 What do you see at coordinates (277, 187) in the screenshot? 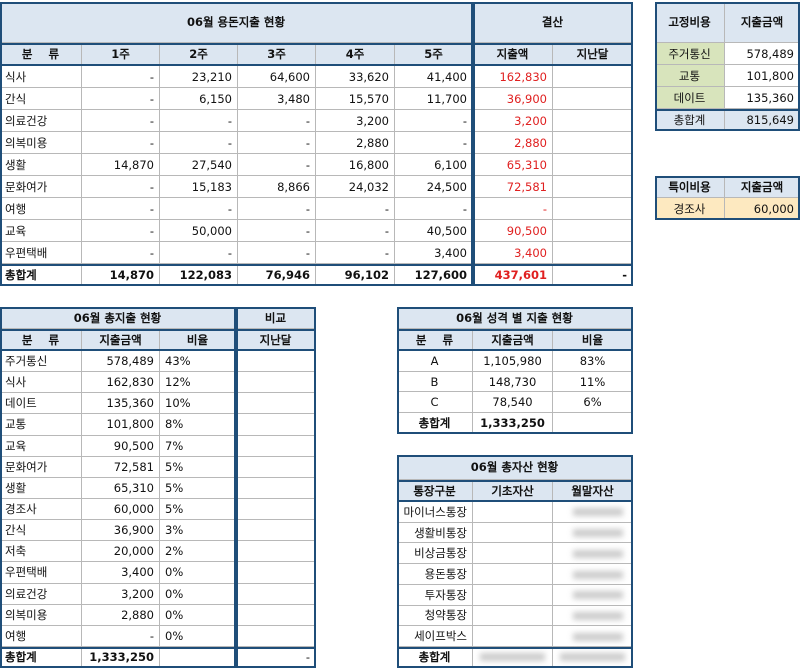
I see `value-cell: 8,866` at bounding box center [277, 187].